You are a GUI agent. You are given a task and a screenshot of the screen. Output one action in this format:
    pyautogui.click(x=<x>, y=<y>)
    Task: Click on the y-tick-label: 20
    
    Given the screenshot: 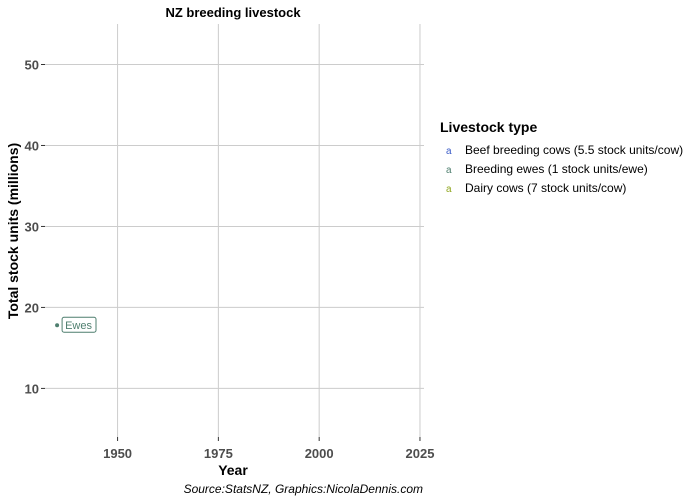 What is the action you would take?
    pyautogui.click(x=32, y=307)
    